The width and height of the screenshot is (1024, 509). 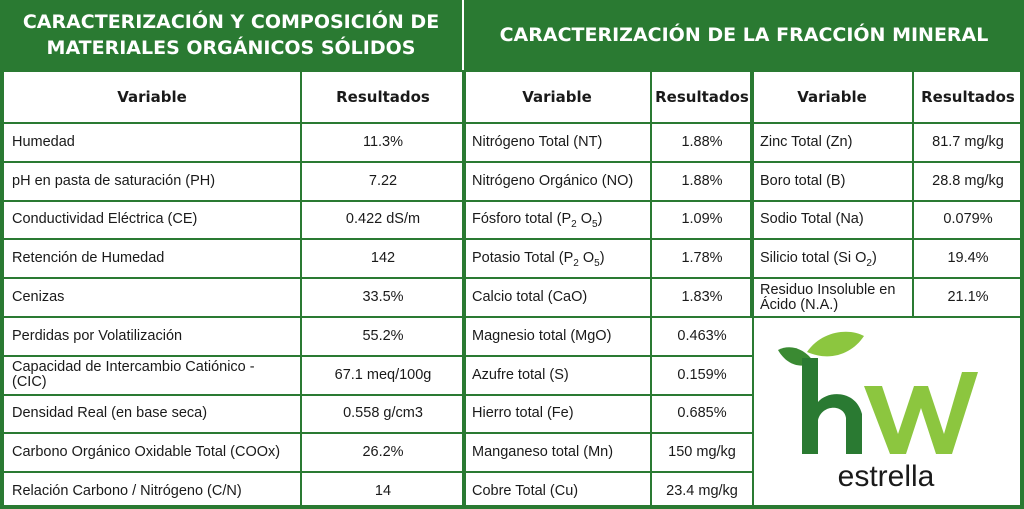 What do you see at coordinates (806, 141) in the screenshot?
I see `variable-label: Zinc Total (Zn)` at bounding box center [806, 141].